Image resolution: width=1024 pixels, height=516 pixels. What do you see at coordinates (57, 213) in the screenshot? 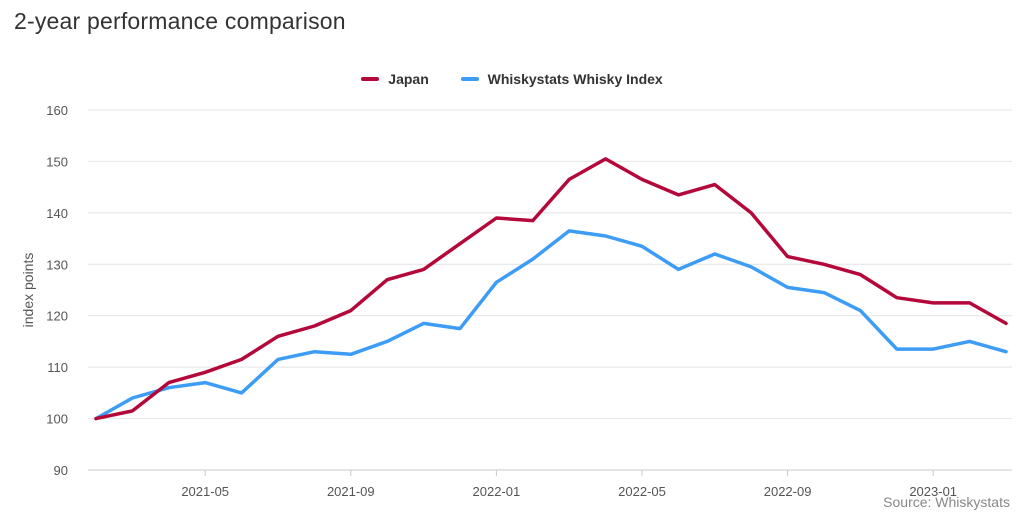
I see `y-tick-label-140: 140` at bounding box center [57, 213].